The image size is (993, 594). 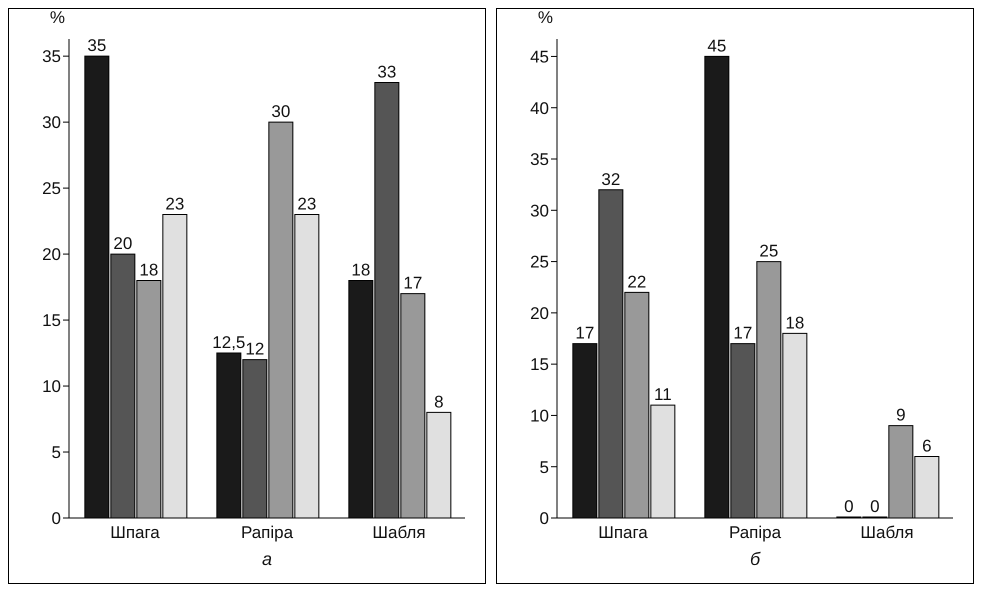 I want to click on data-label: 22, so click(x=636, y=282).